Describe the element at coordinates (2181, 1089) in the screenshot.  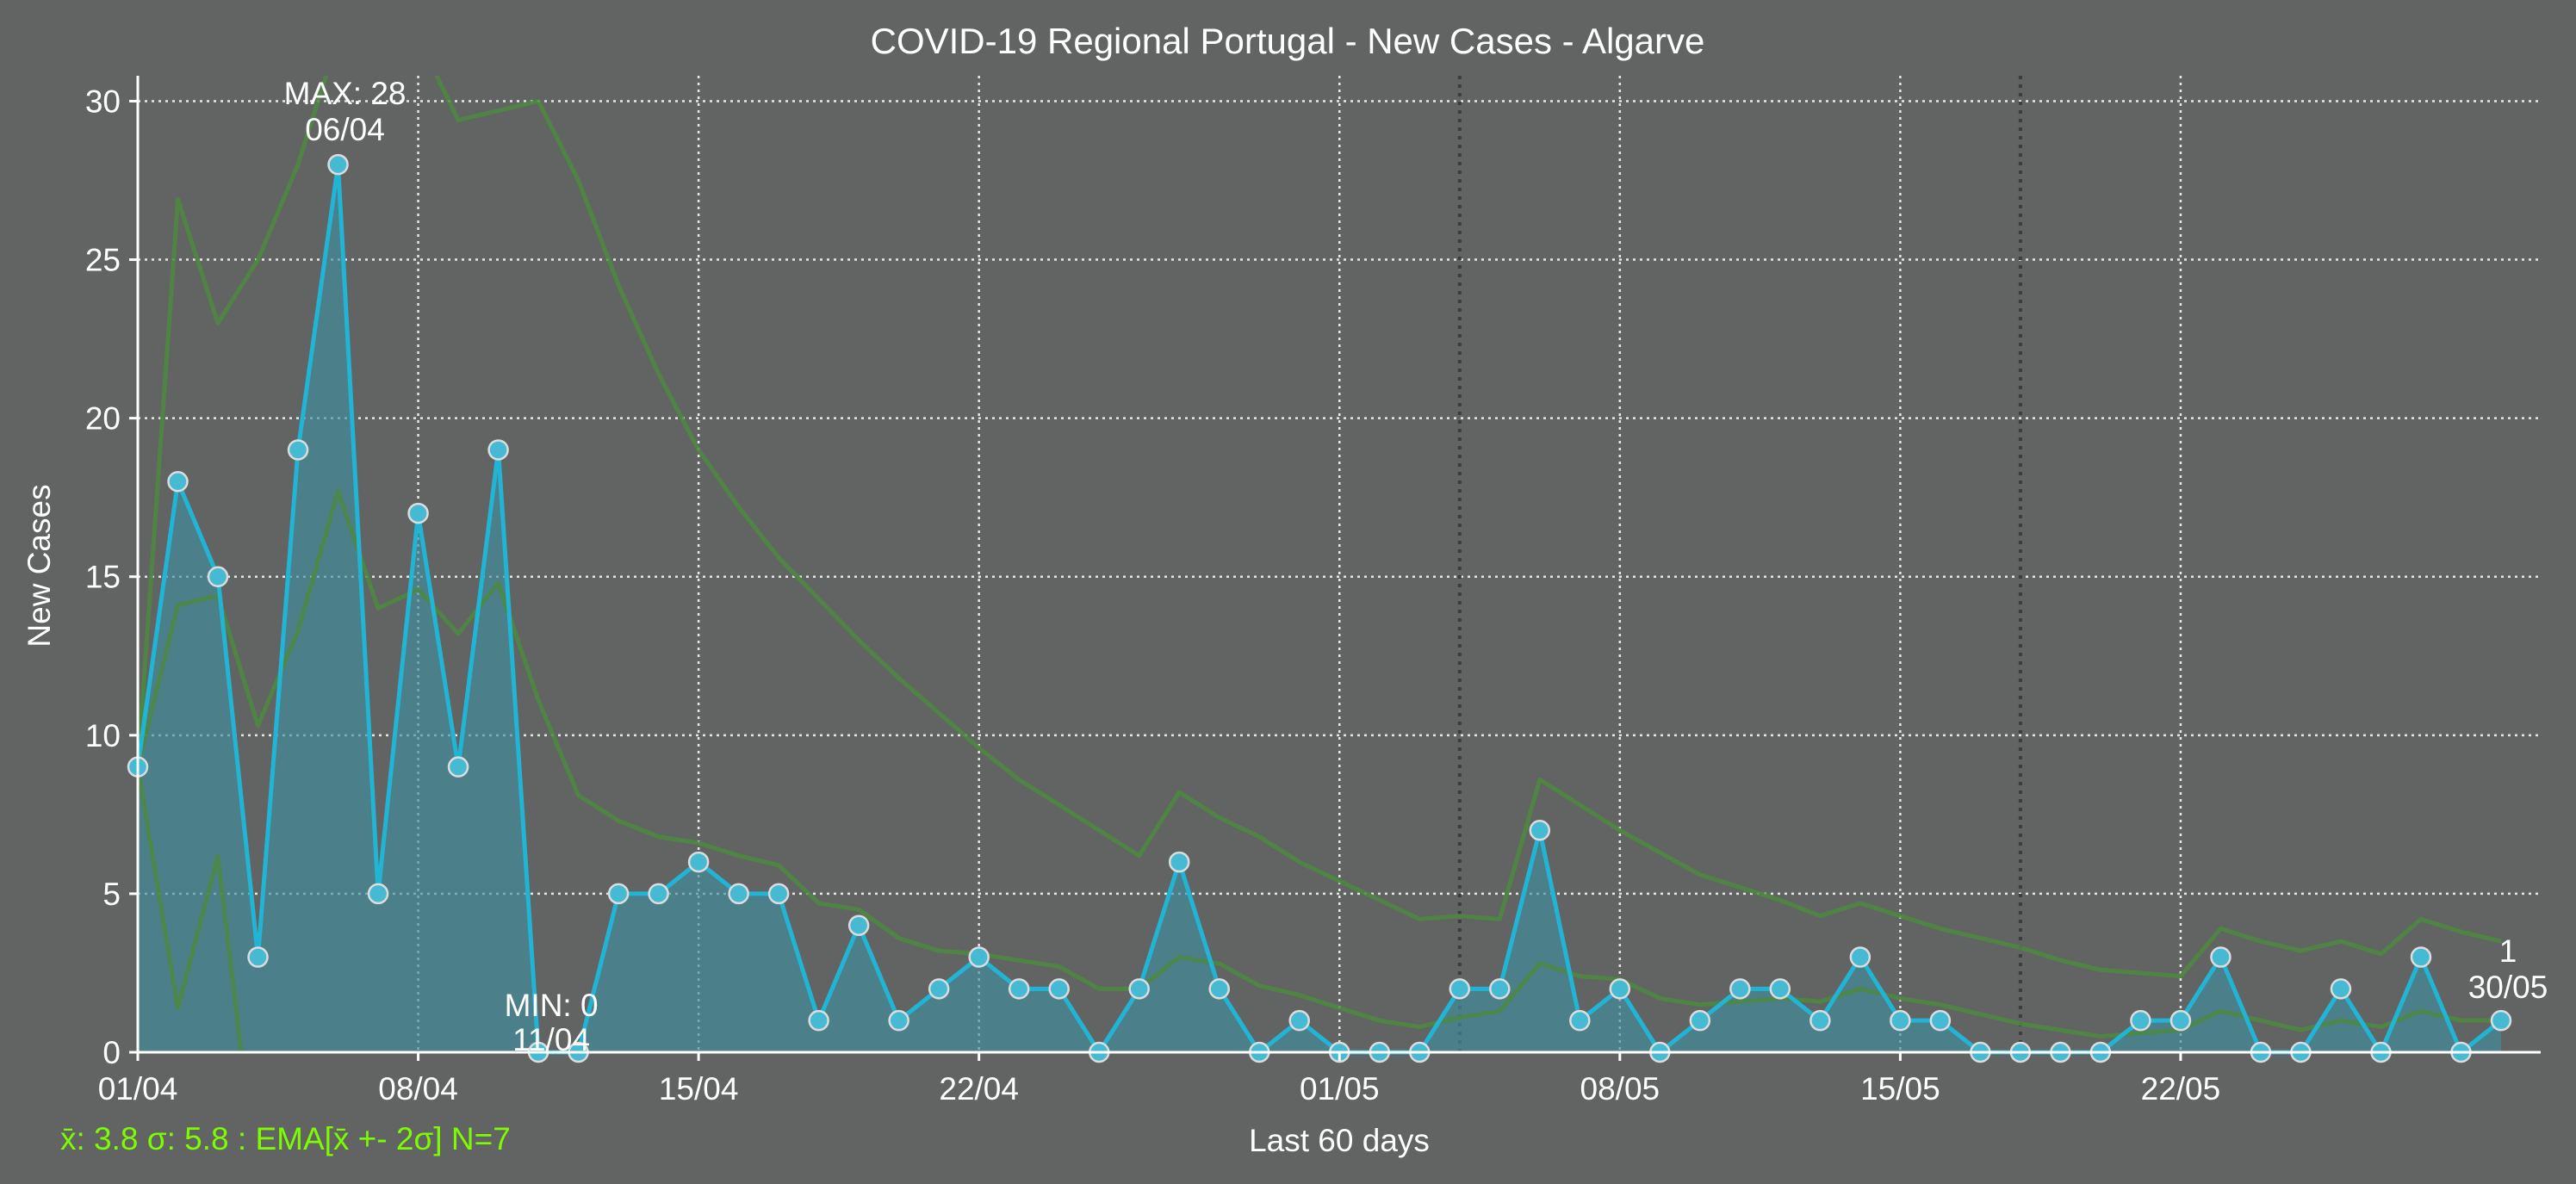
I see `x-tick-label: 22/05` at that location.